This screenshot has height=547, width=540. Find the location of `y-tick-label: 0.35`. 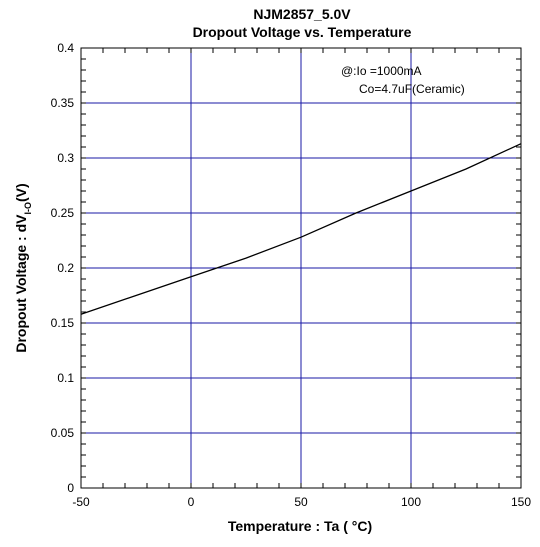

y-tick-label: 0.35 is located at coordinates (63, 103).